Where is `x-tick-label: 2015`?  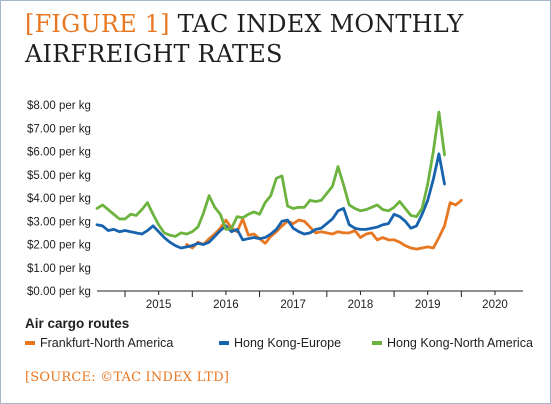 x-tick-label: 2015 is located at coordinates (159, 305).